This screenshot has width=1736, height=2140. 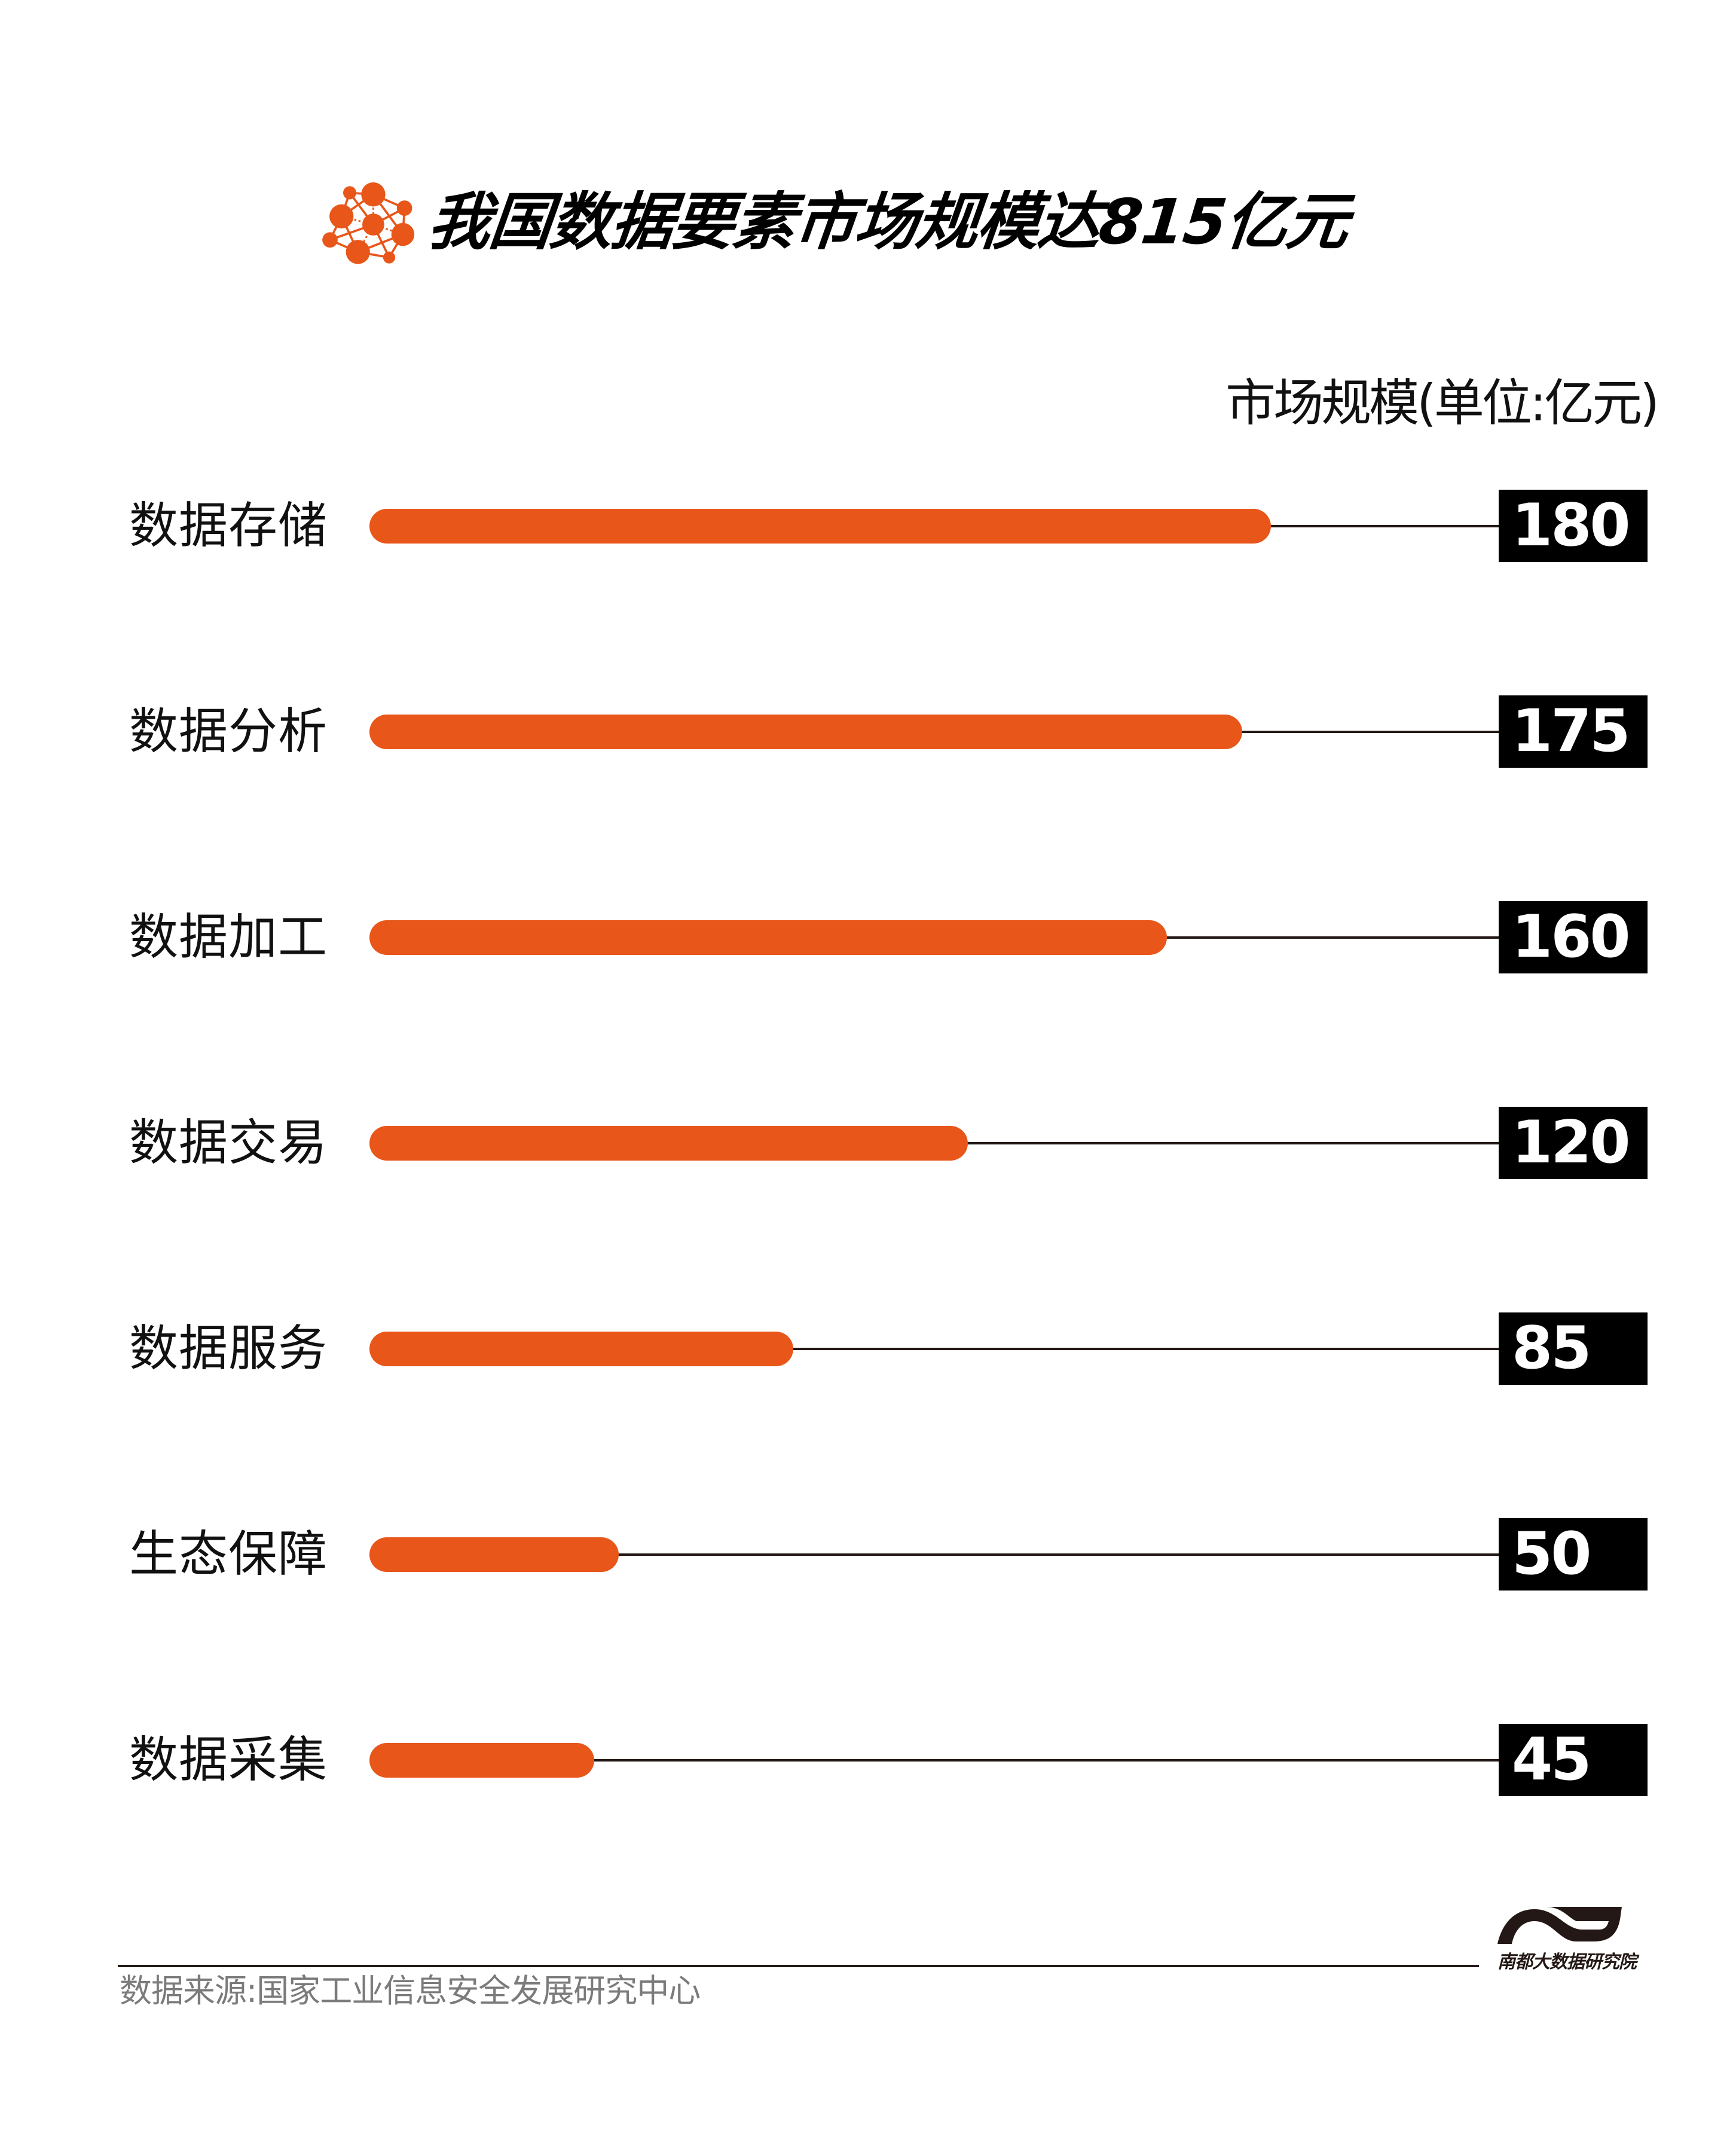 What do you see at coordinates (1573, 526) in the screenshot?
I see `value-badge: 180` at bounding box center [1573, 526].